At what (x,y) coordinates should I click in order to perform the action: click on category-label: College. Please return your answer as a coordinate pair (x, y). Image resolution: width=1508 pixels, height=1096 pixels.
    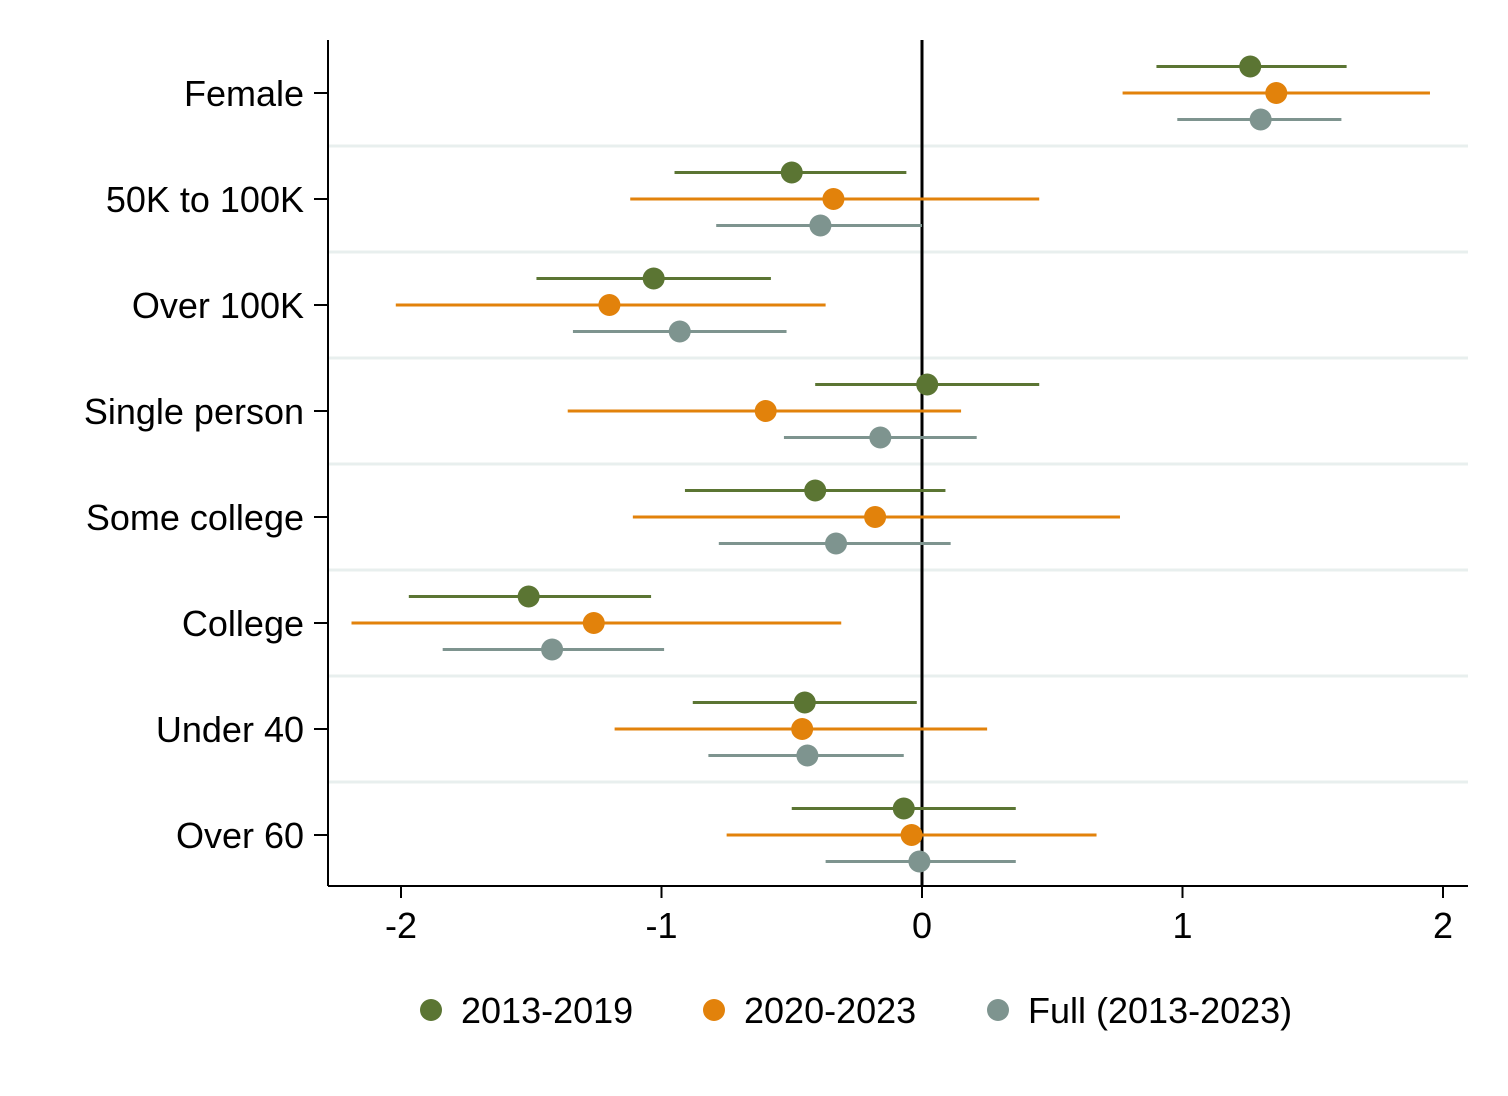
    Looking at the image, I should click on (243, 623).